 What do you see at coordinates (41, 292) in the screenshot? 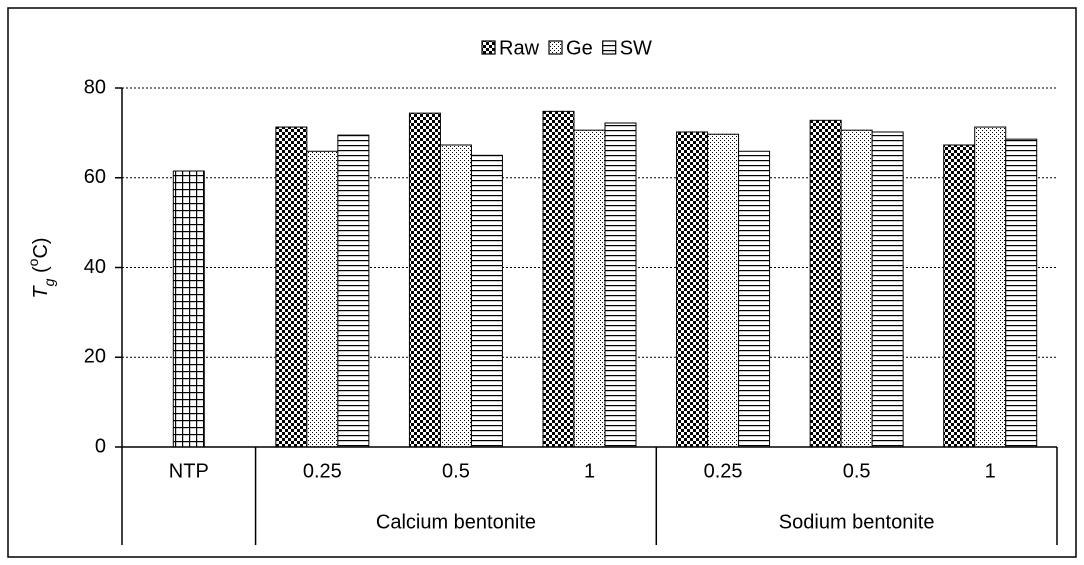
I see `y-axis-label-part: T` at bounding box center [41, 292].